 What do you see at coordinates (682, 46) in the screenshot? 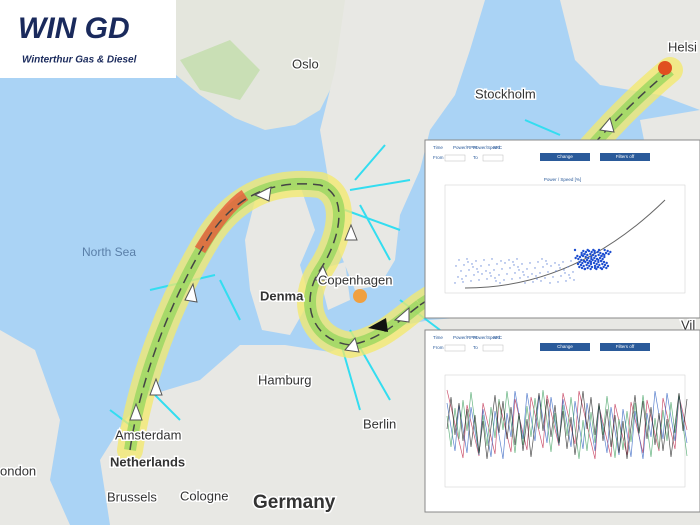
I see `map-label: Helsi` at bounding box center [682, 46].